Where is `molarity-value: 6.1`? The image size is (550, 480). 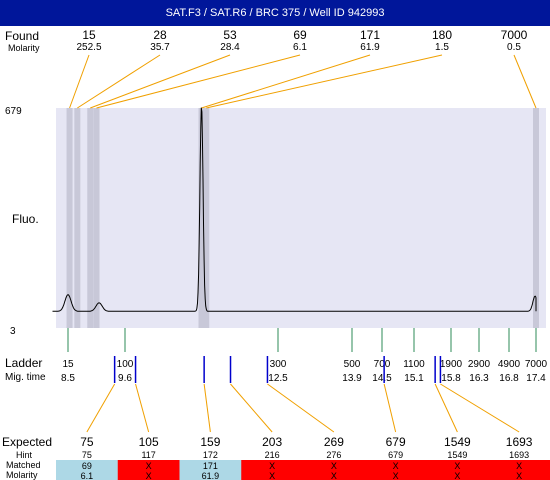
molarity-value: 6.1 is located at coordinates (87, 475).